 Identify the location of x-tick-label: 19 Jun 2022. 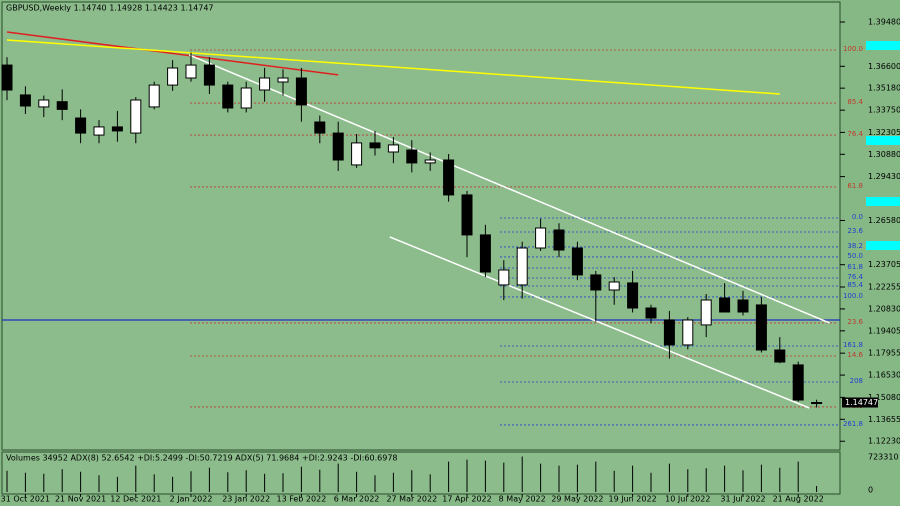
(633, 499).